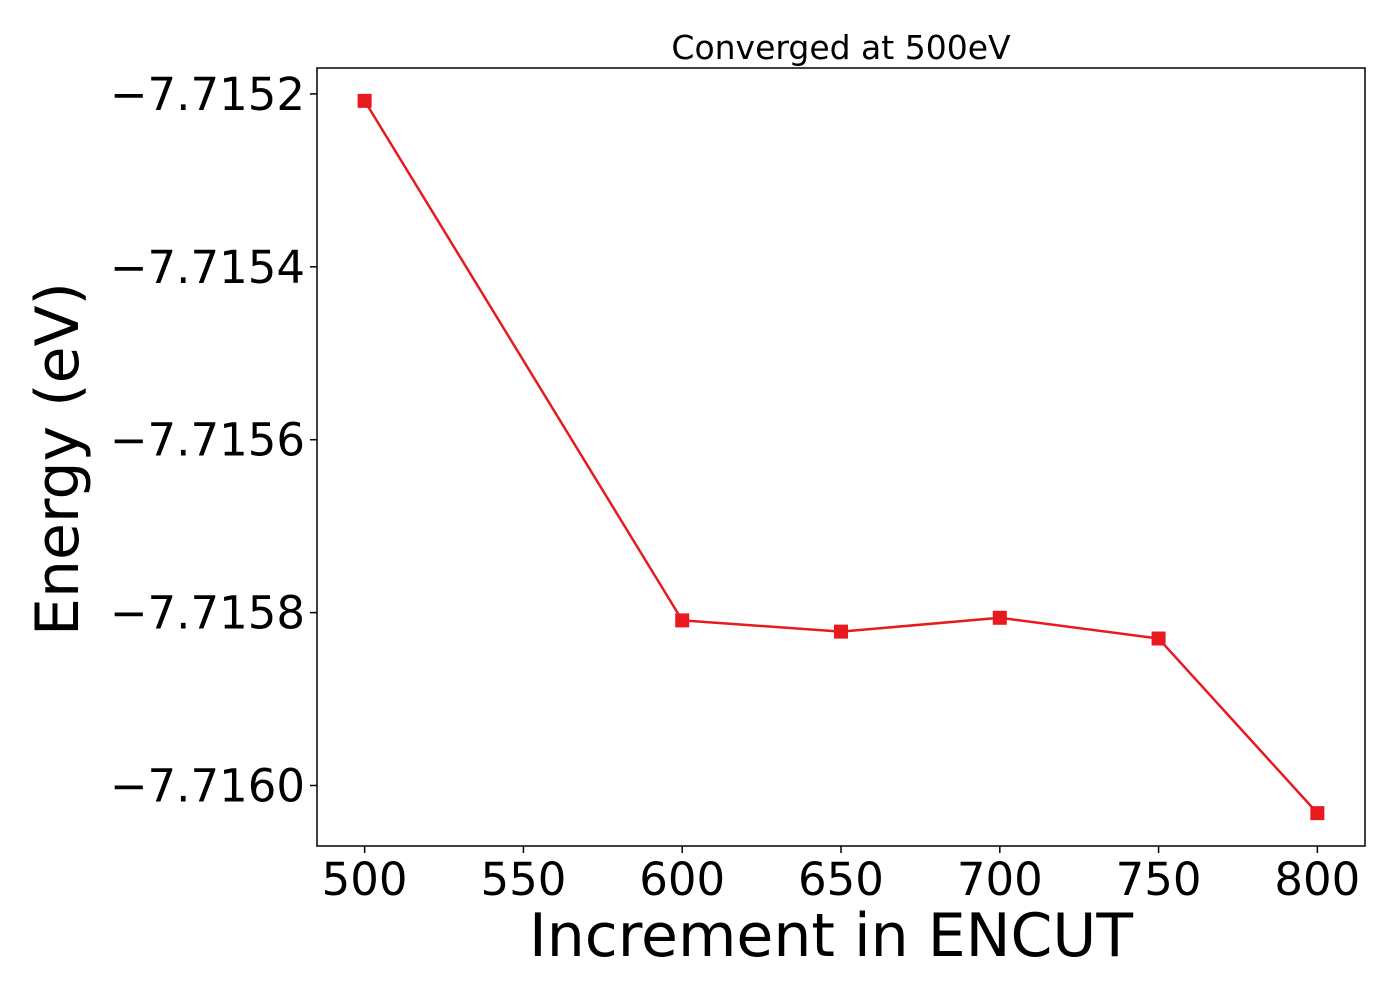 The image size is (1400, 1000). What do you see at coordinates (207, 440) in the screenshot?
I see `y-tick-label: −7.7156` at bounding box center [207, 440].